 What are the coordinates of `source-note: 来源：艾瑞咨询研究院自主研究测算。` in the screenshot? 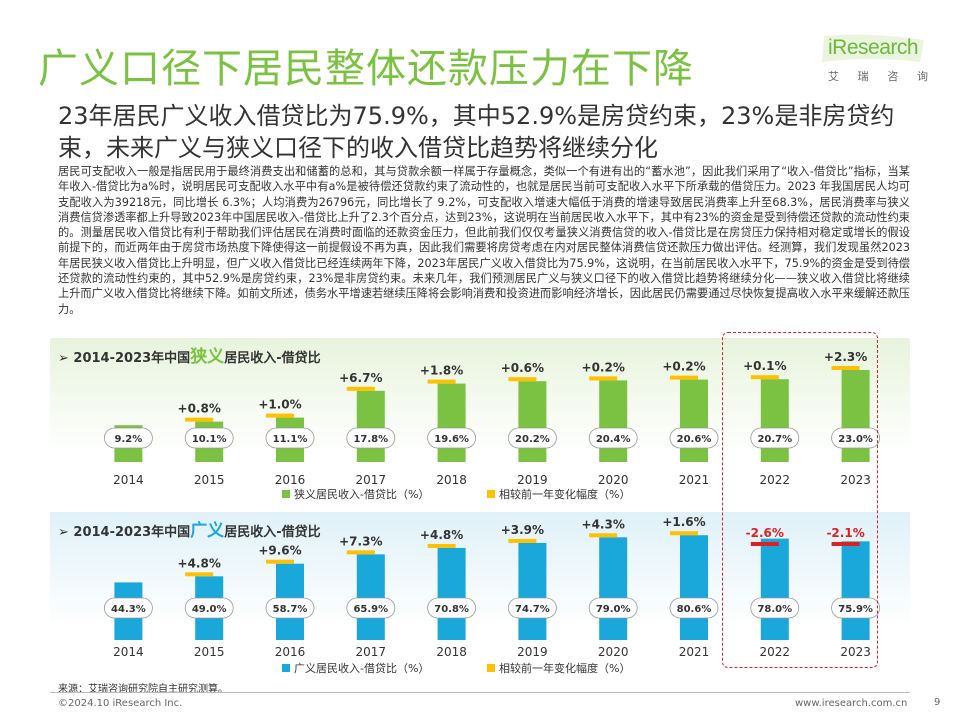 It's located at (143, 689).